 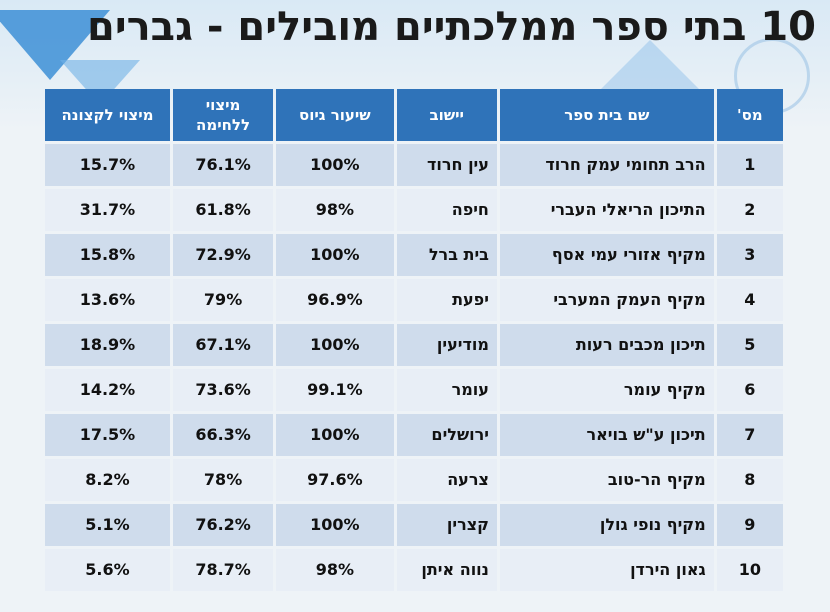 What do you see at coordinates (446, 300) in the screenshot?
I see `cell-city: יפעת` at bounding box center [446, 300].